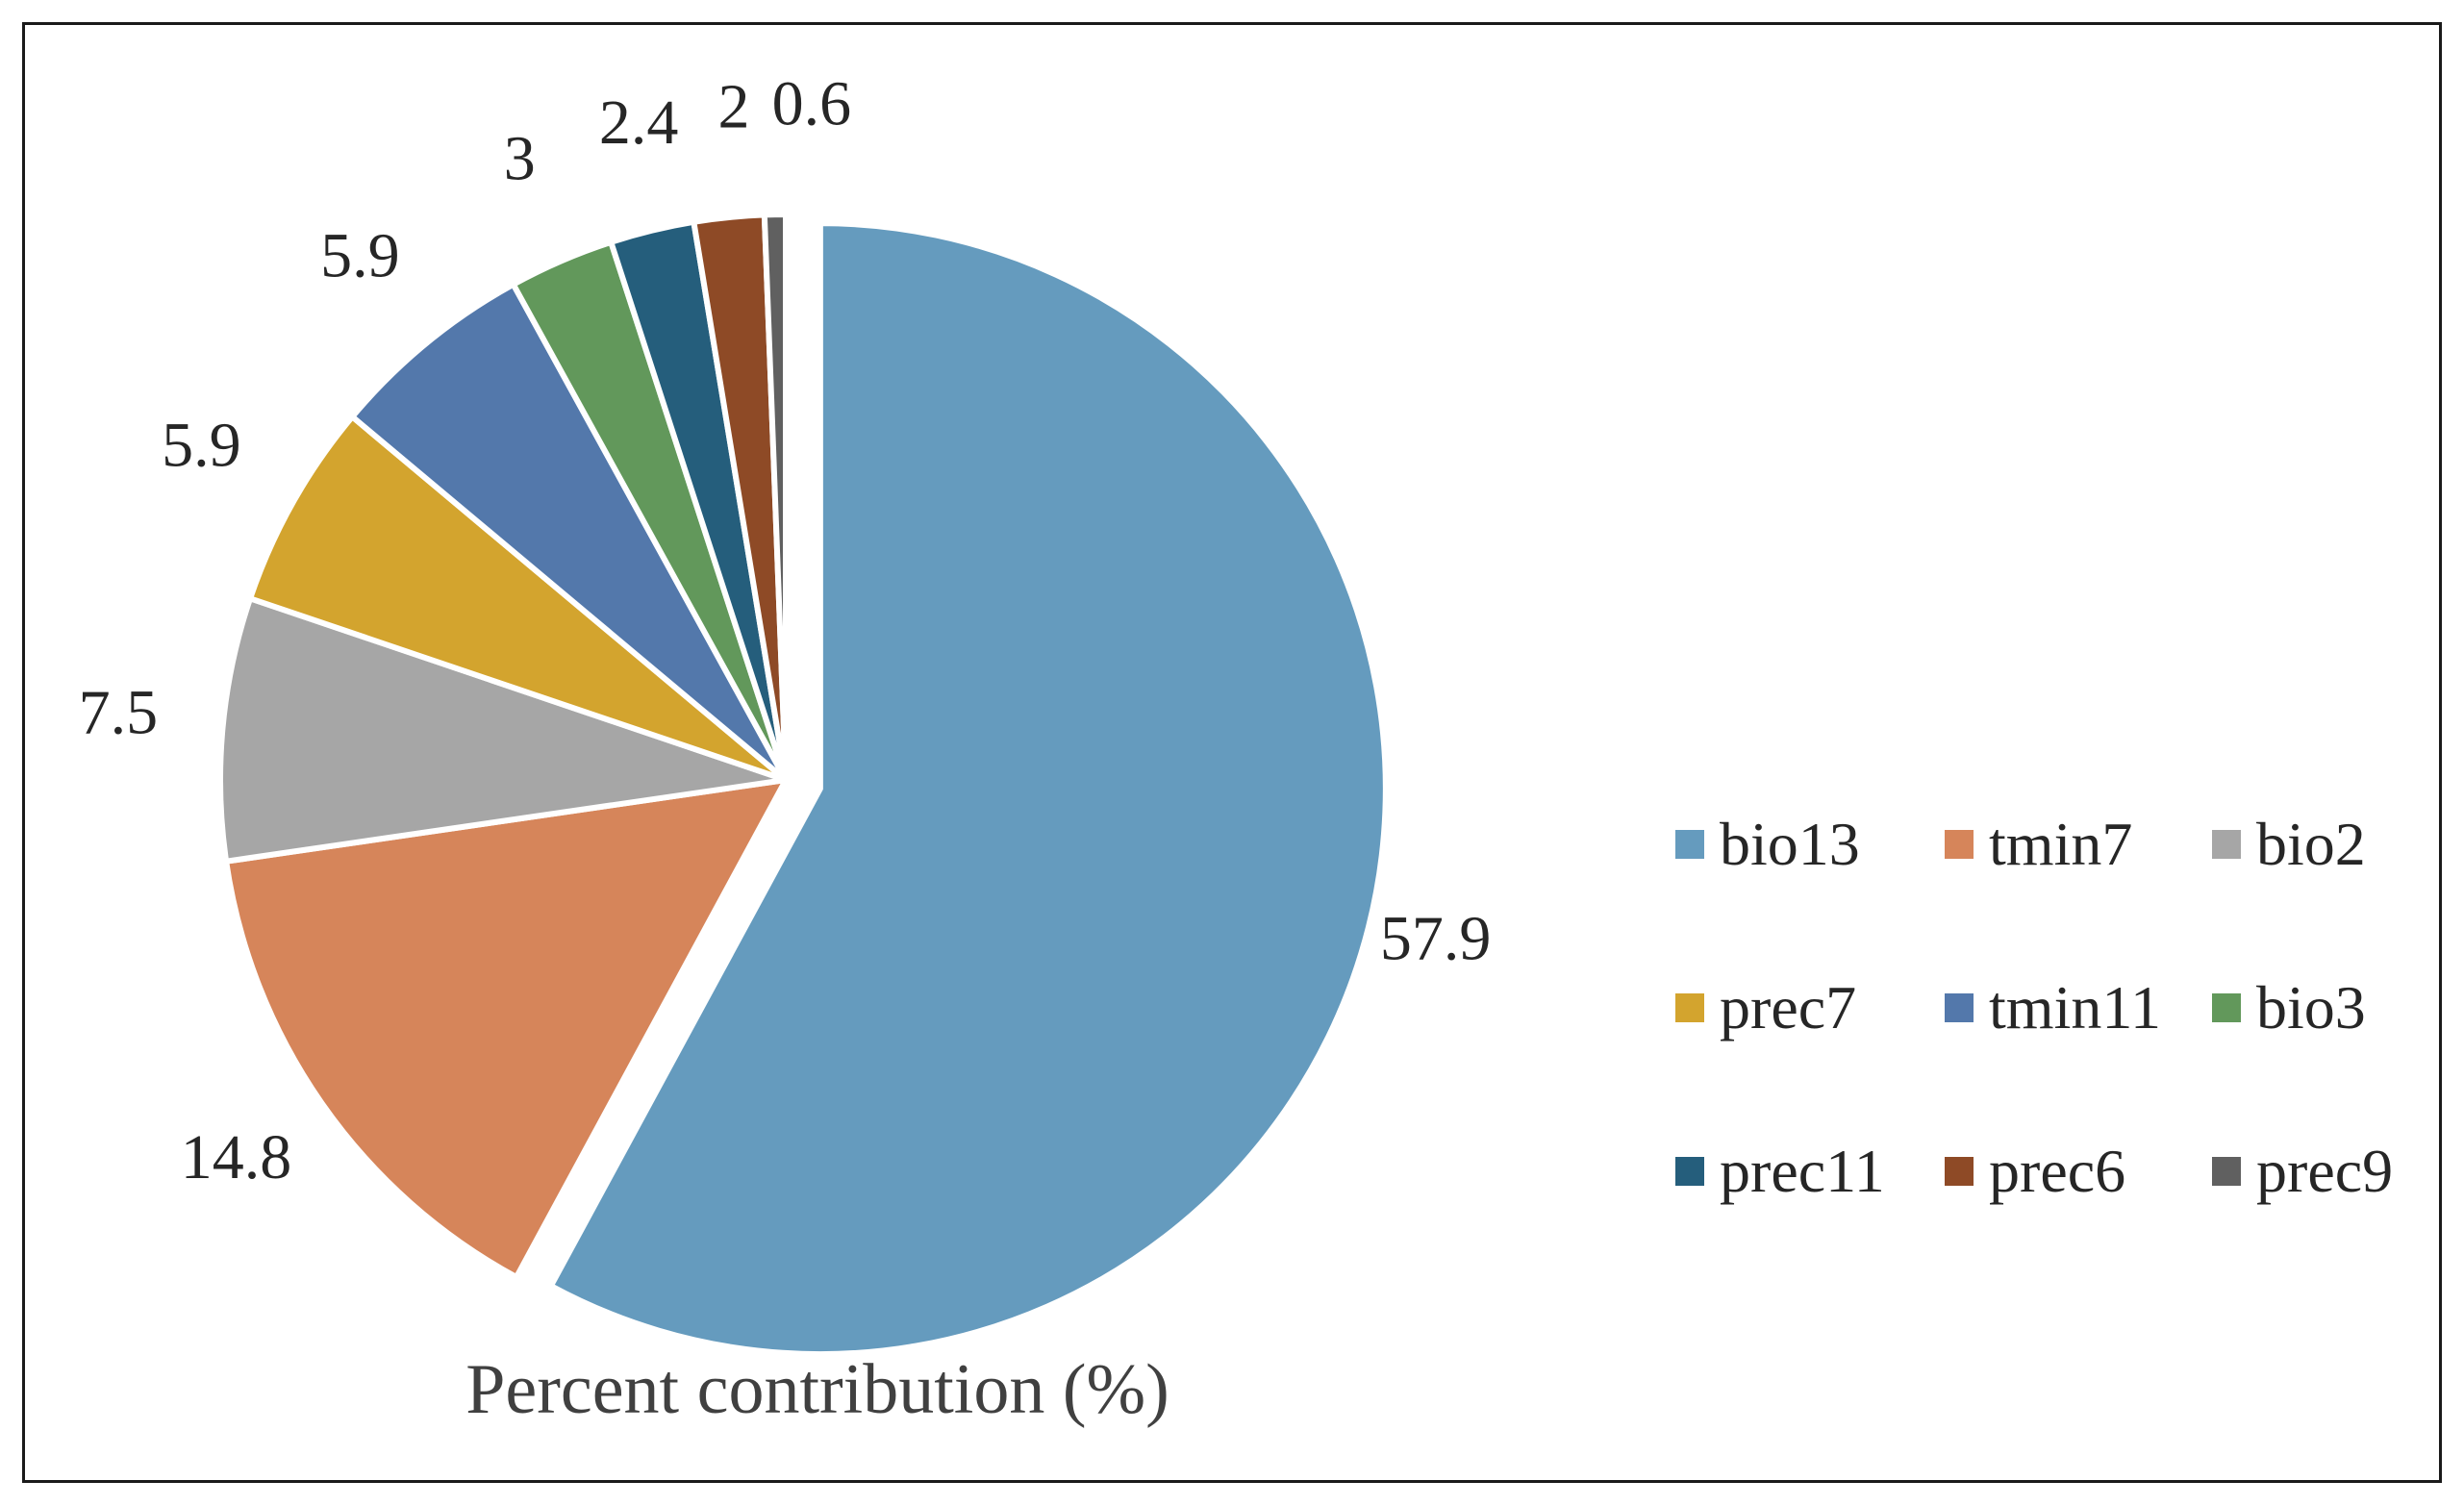 The height and width of the screenshot is (1506, 2464). I want to click on data-label-bio2: 7.5, so click(119, 713).